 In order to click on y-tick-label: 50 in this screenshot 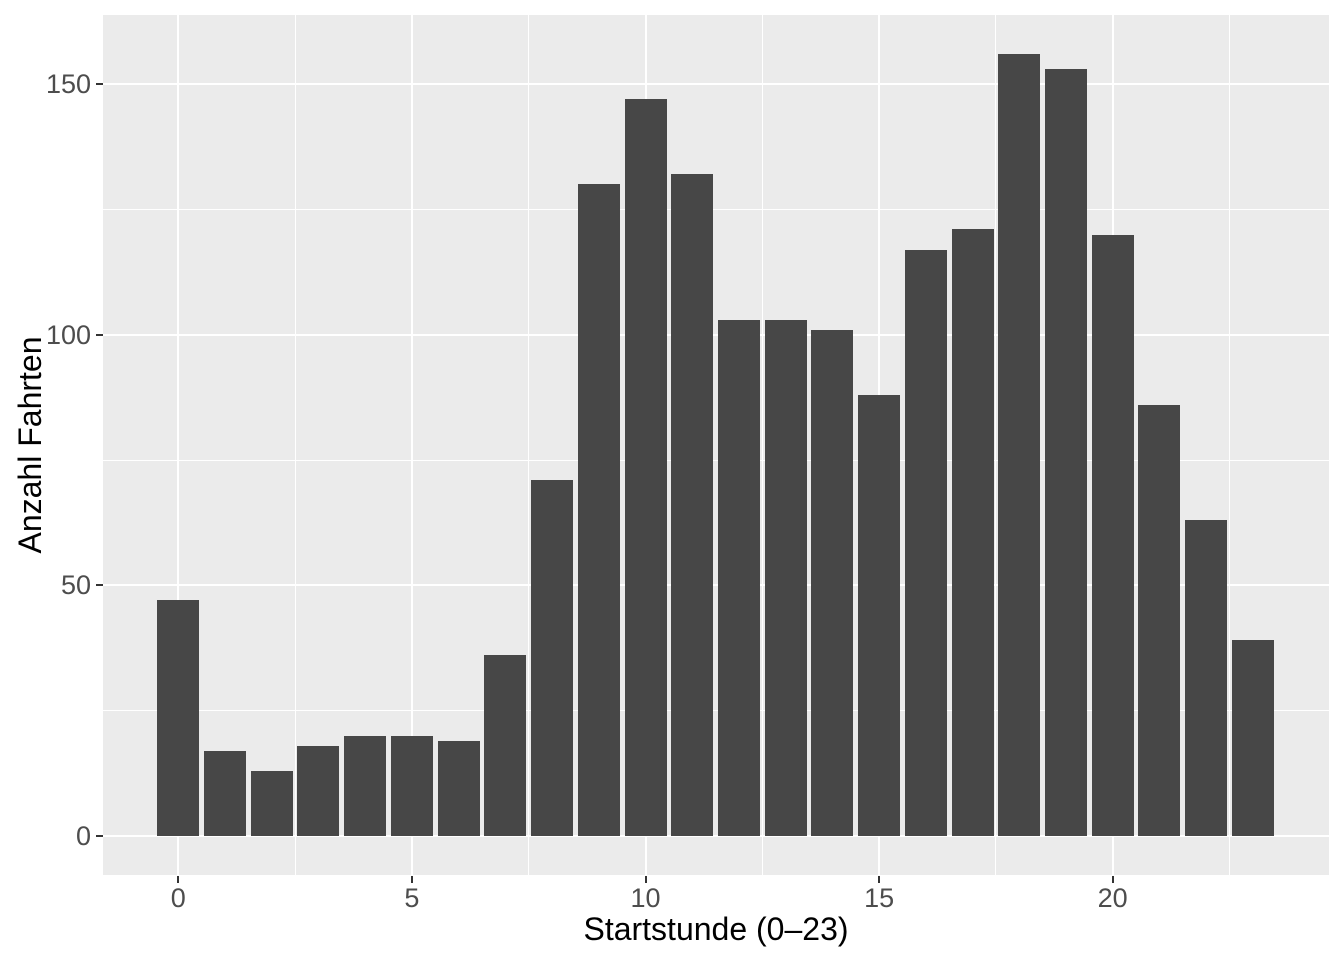, I will do `click(75, 585)`.